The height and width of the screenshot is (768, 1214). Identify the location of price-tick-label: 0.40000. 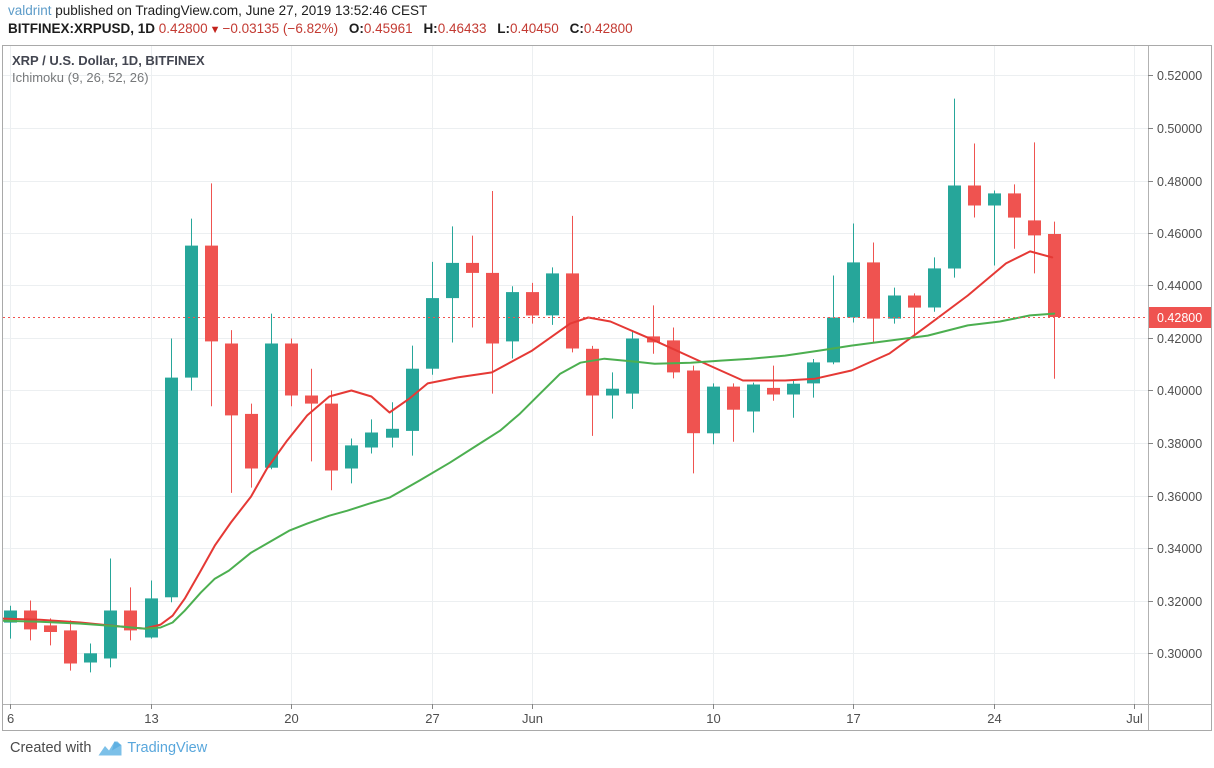
(1179, 391).